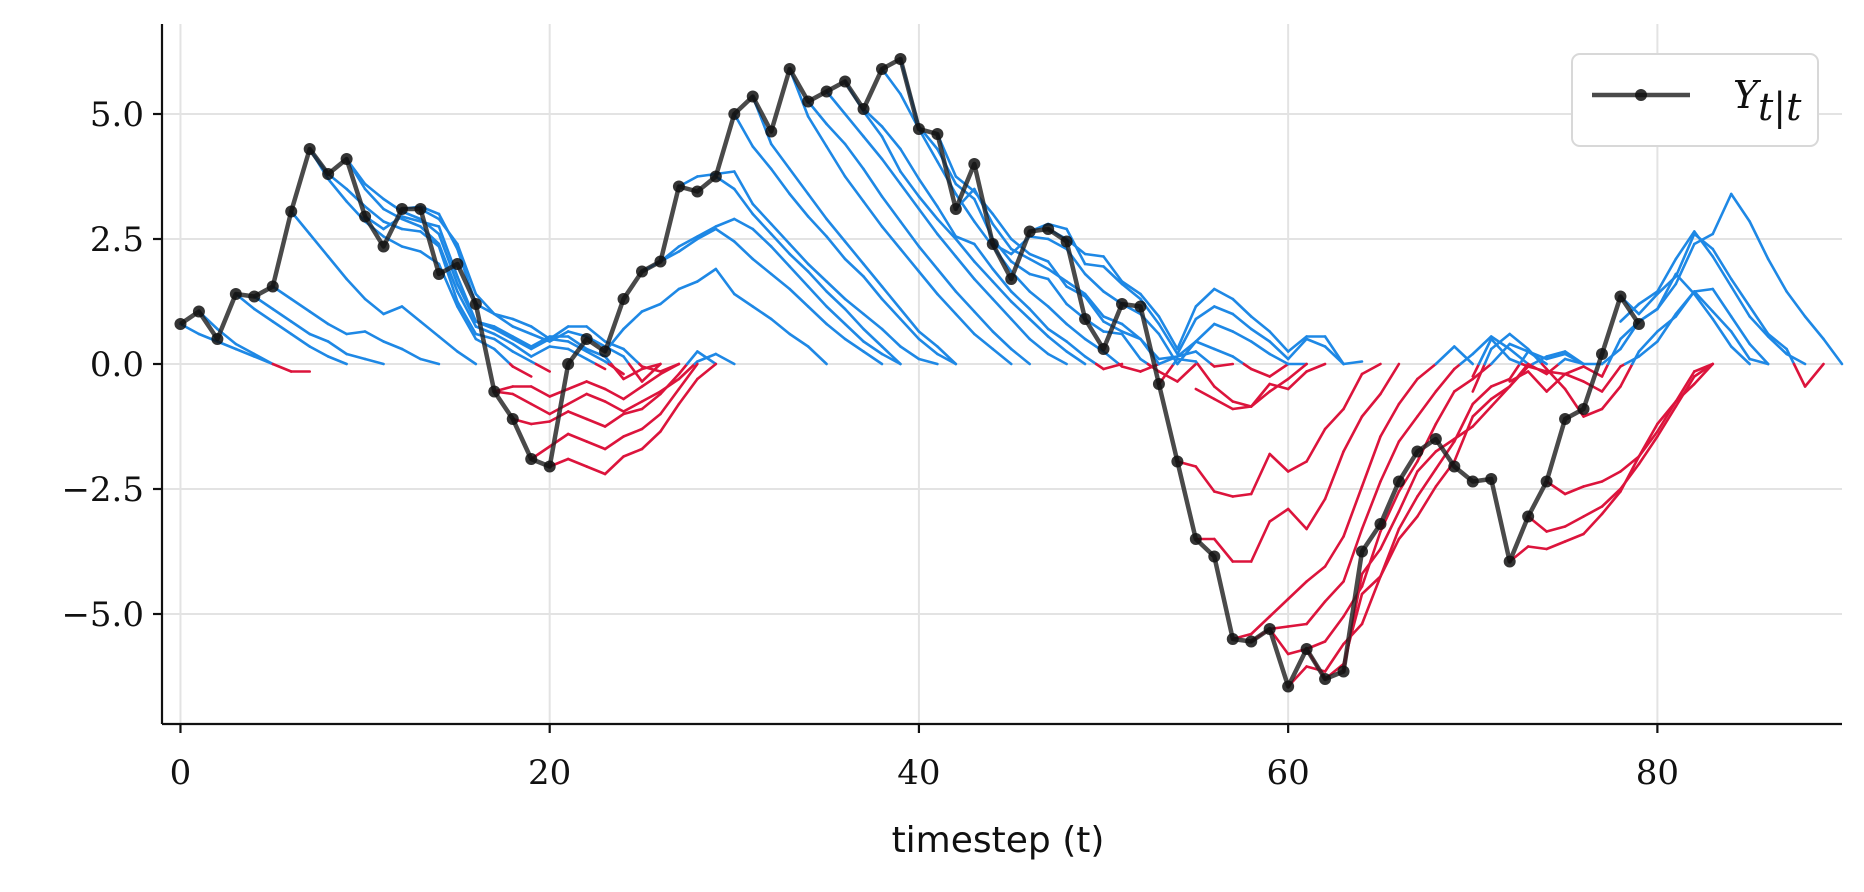 The height and width of the screenshot is (892, 1864). What do you see at coordinates (522, 371) in the screenshot?
I see `series-6-segment` at bounding box center [522, 371].